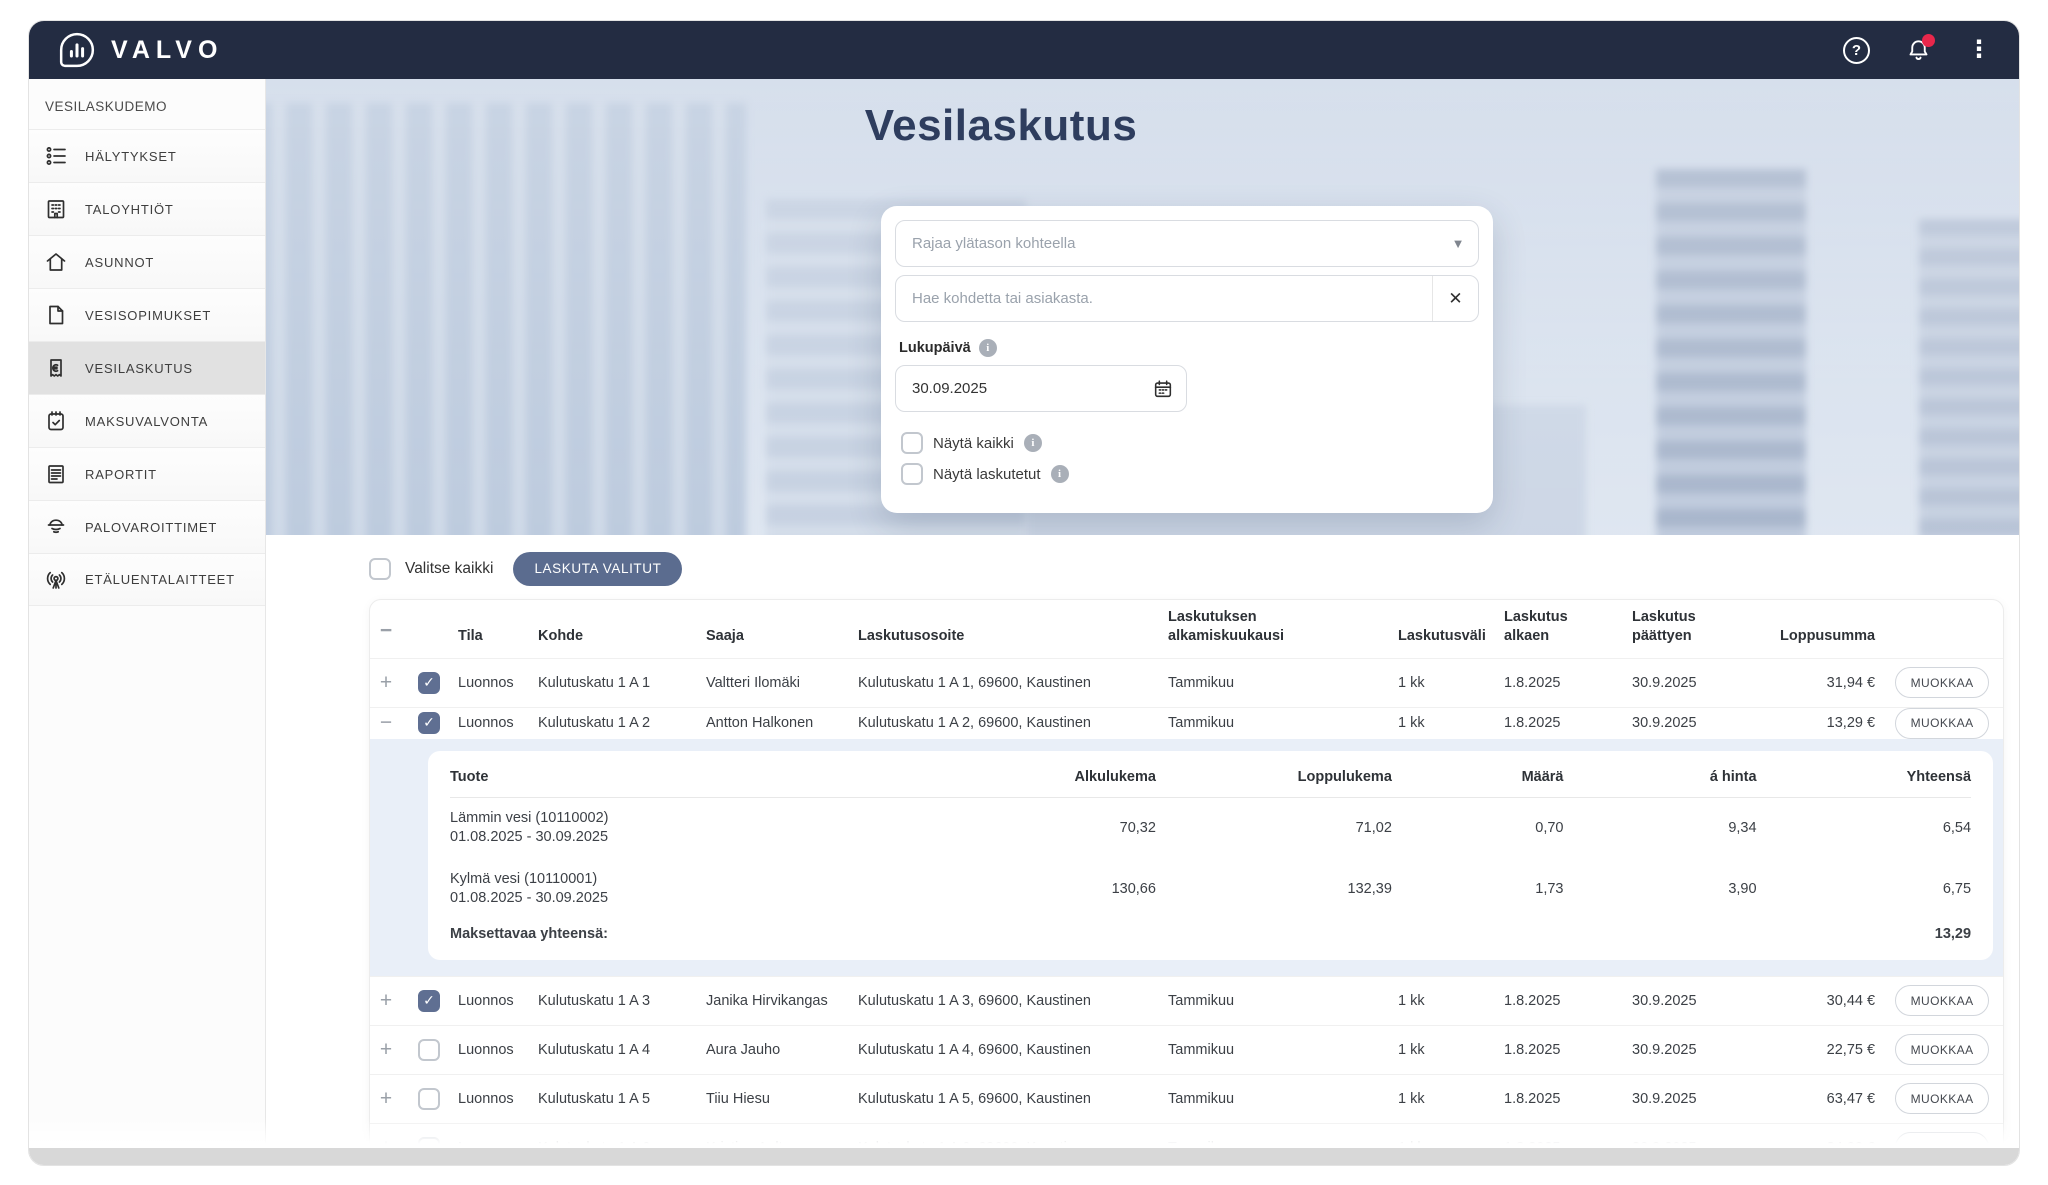 The image size is (2048, 1185). I want to click on sidebar-item-label: VESISOPIMUKSET, so click(148, 315).